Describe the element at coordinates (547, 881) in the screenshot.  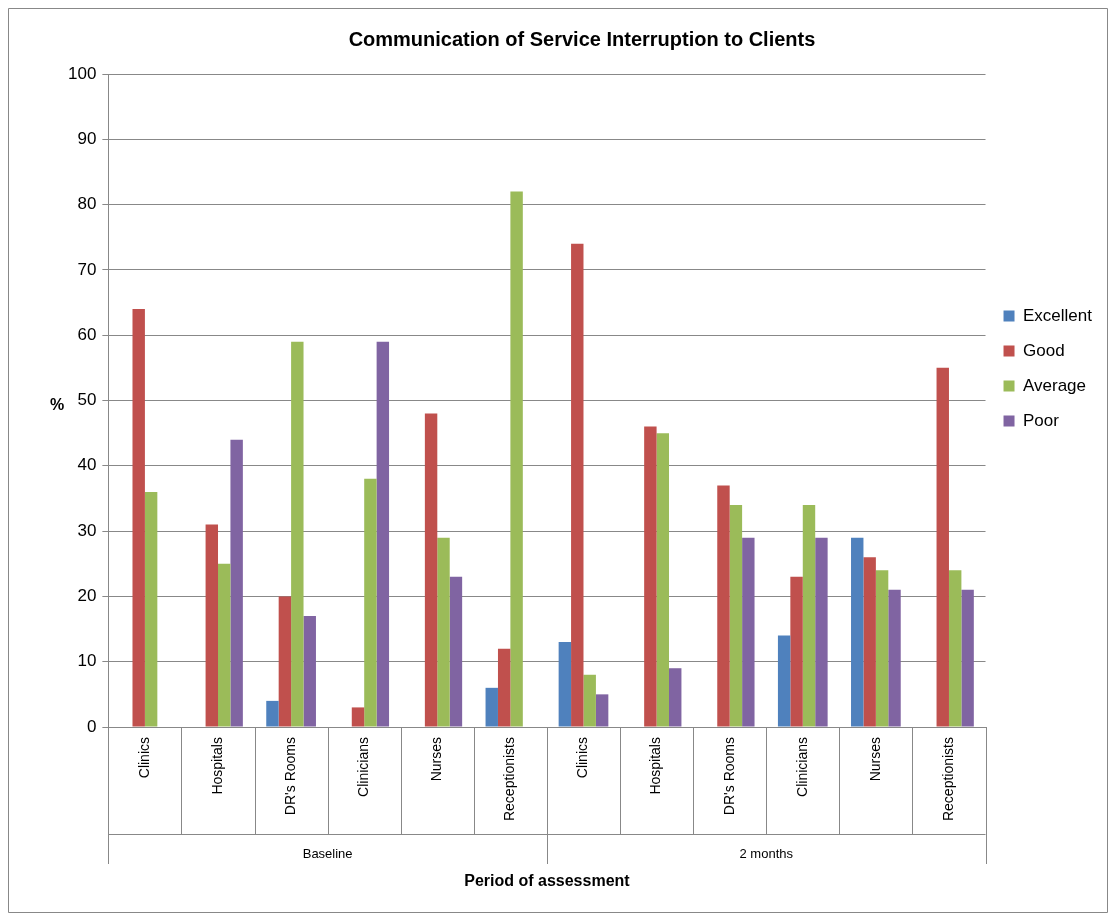
I see `x-axis-title: Period of assessment` at that location.